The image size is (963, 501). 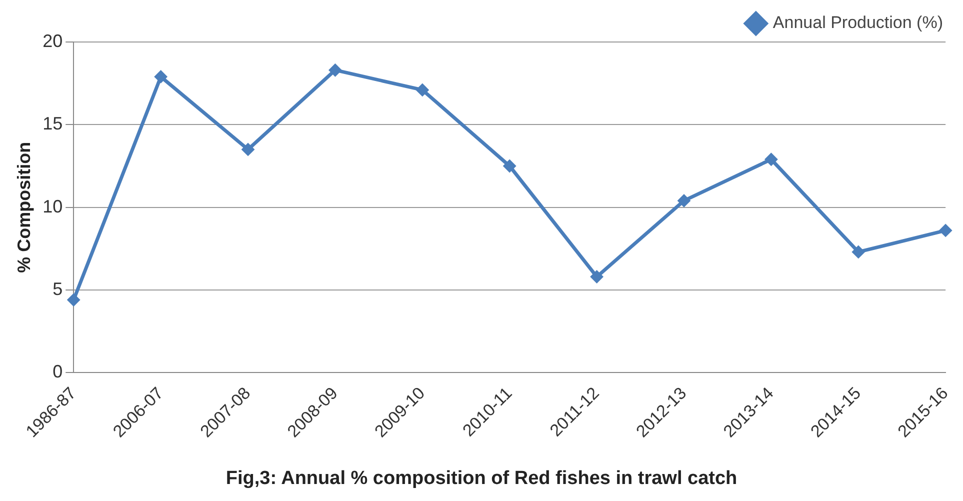 I want to click on y-tick-label: 20, so click(x=52, y=40).